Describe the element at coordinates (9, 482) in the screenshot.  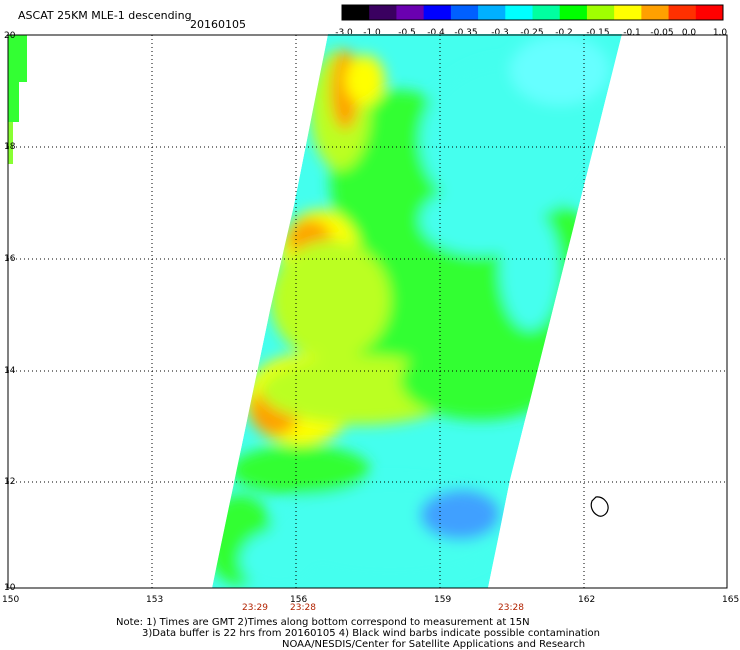
I see `lat-label-12: 12` at that location.